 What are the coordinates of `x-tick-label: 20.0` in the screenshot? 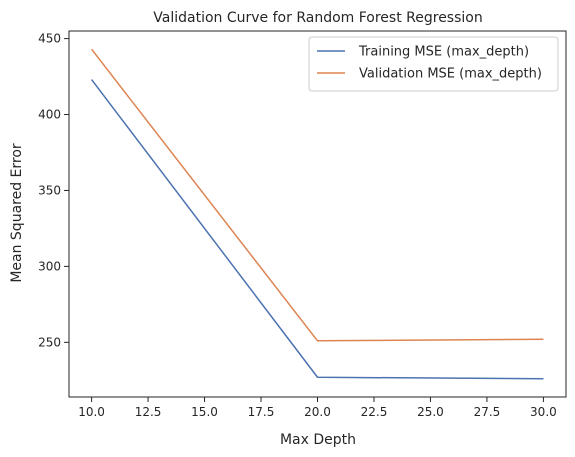 It's located at (317, 412).